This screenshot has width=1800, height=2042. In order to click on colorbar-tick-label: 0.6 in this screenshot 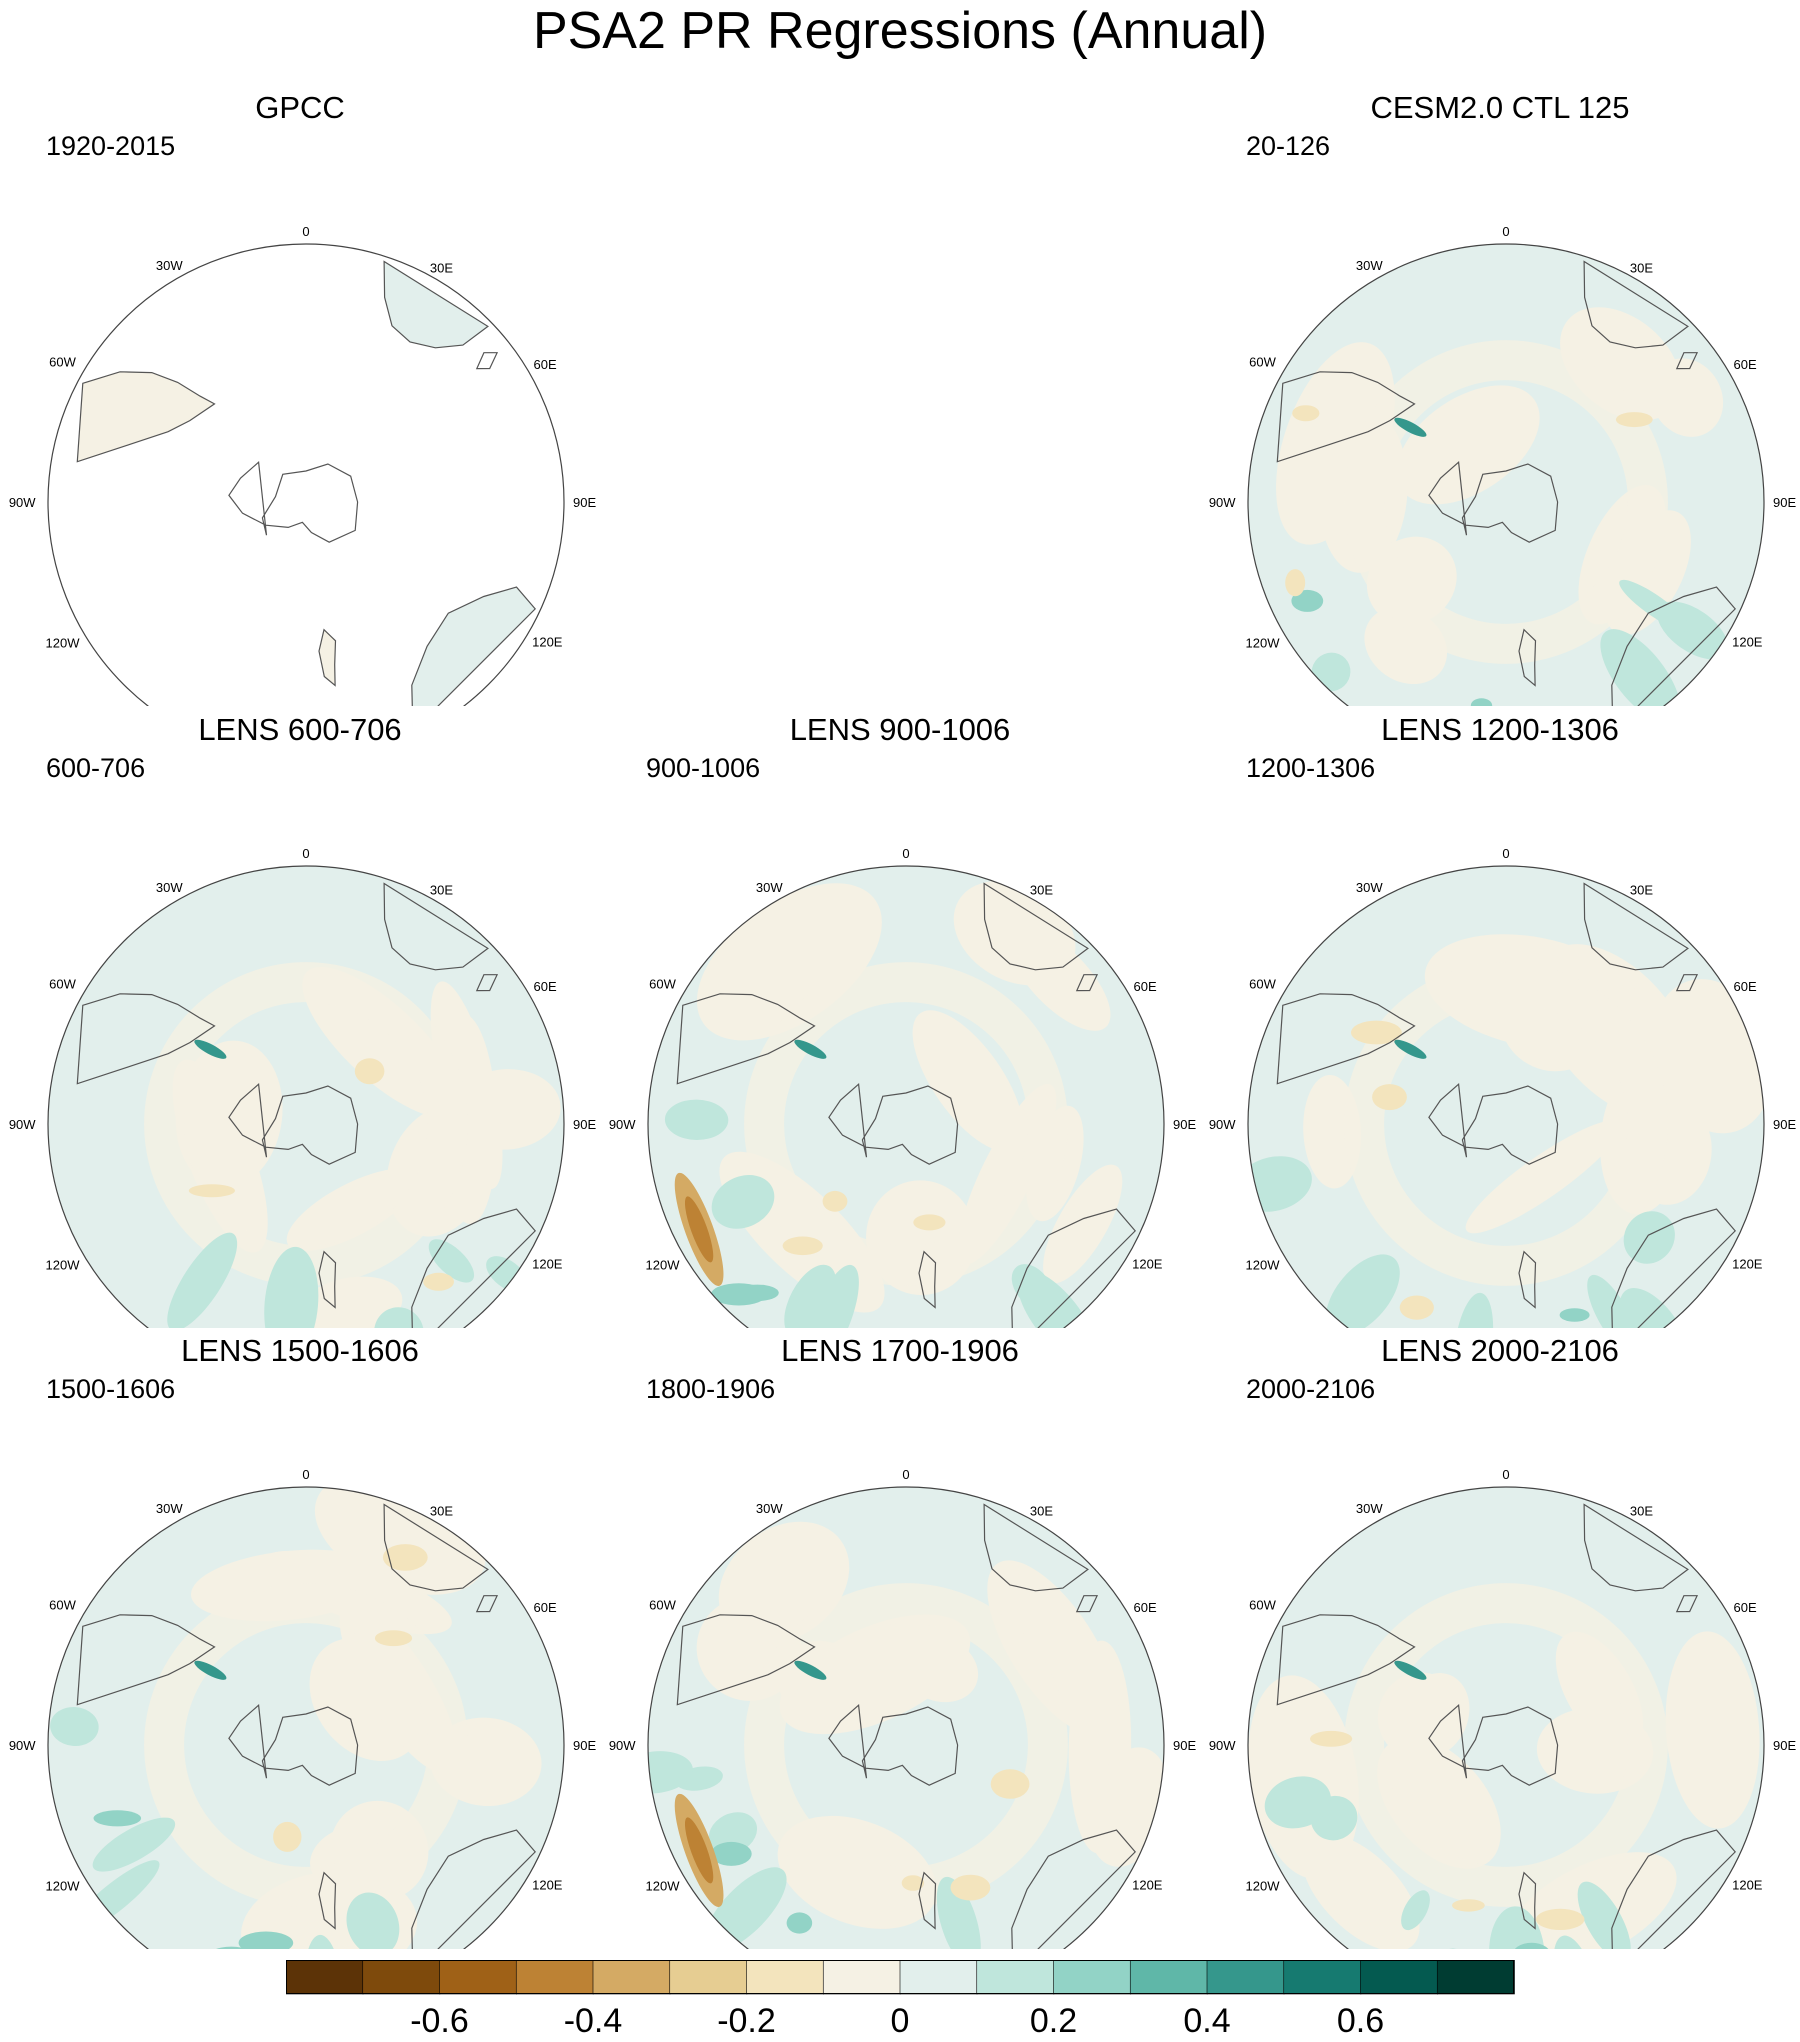, I will do `click(1360, 2021)`.